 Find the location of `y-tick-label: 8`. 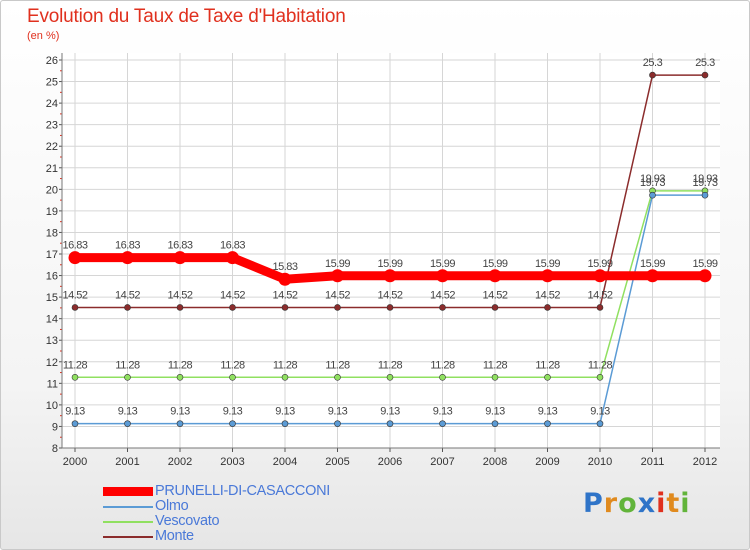

y-tick-label: 8 is located at coordinates (55, 449).